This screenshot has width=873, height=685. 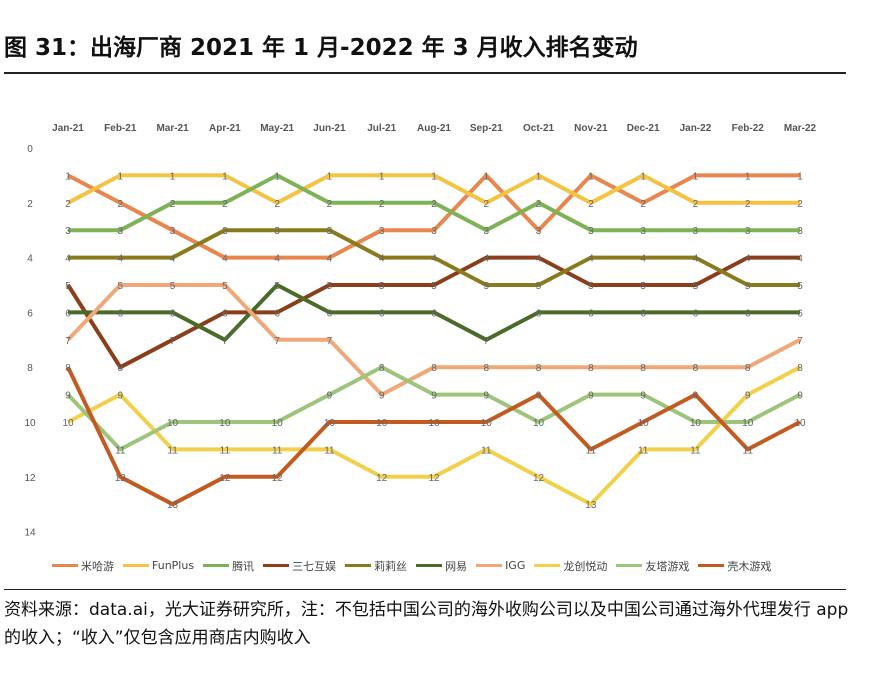 I want to click on legend-item: 壳木游戏, so click(x=734, y=566).